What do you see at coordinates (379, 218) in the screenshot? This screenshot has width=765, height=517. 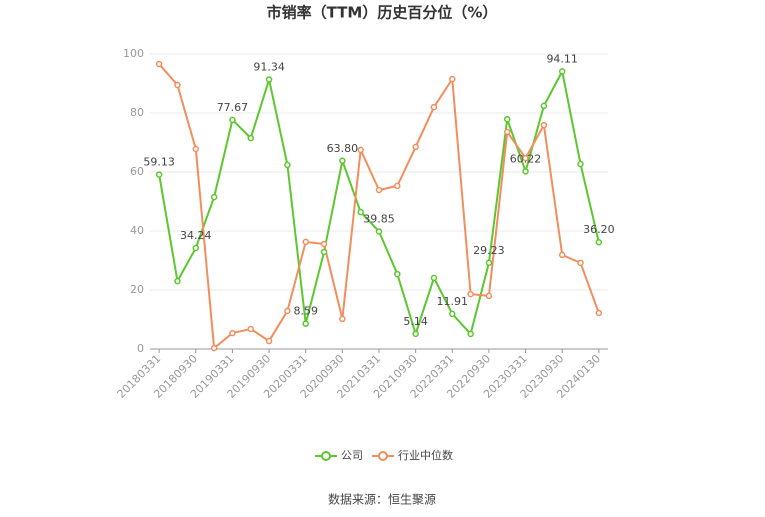 I see `data-label: 39.85` at bounding box center [379, 218].